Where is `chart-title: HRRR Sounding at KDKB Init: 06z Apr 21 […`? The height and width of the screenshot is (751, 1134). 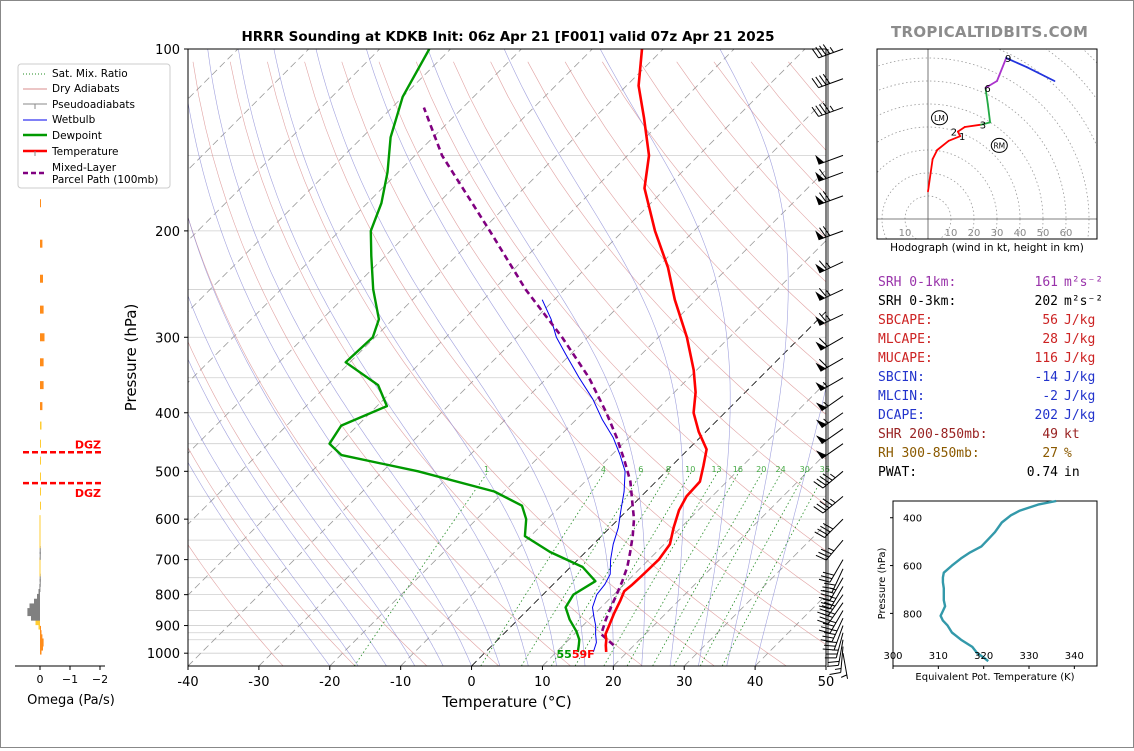 chart-title: HRRR Sounding at KDKB Init: 06z Apr 21 [… is located at coordinates (507, 37).